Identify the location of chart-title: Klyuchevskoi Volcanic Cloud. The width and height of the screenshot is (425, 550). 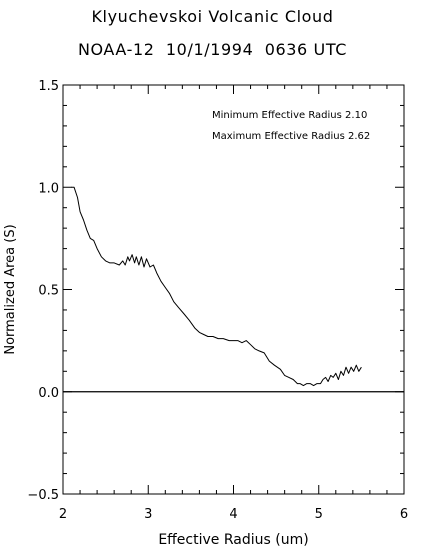
(212, 16).